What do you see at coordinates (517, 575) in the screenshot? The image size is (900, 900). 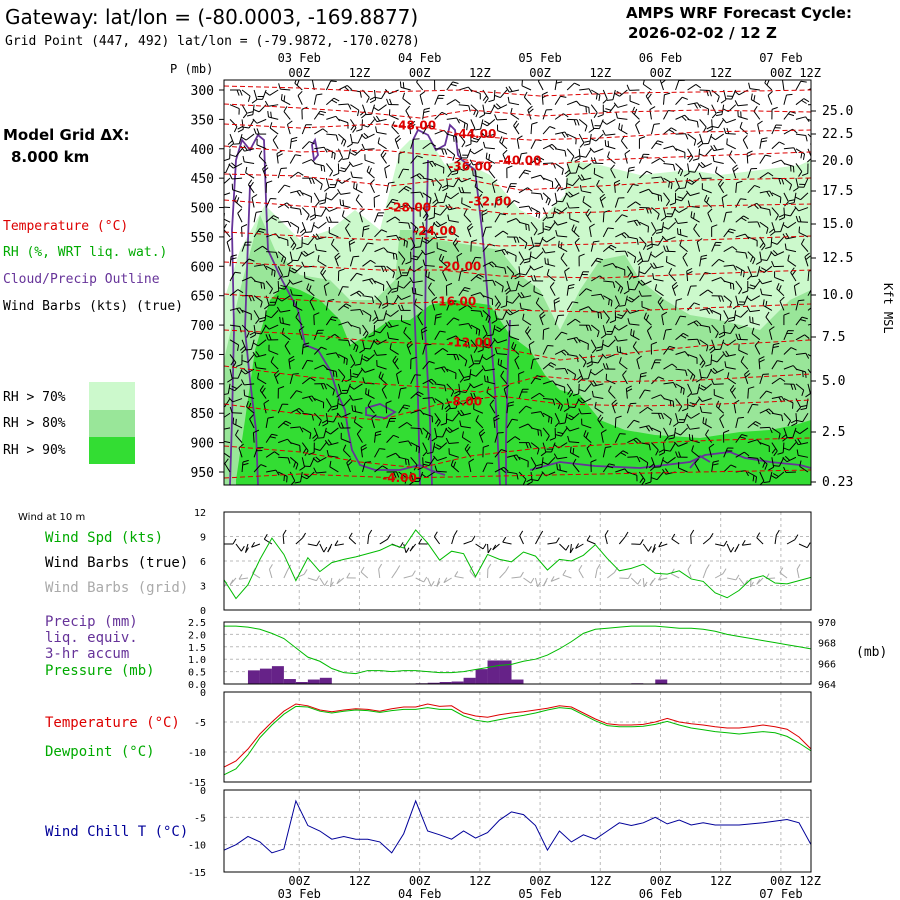 I see `grid-wind-barbs` at bounding box center [517, 575].